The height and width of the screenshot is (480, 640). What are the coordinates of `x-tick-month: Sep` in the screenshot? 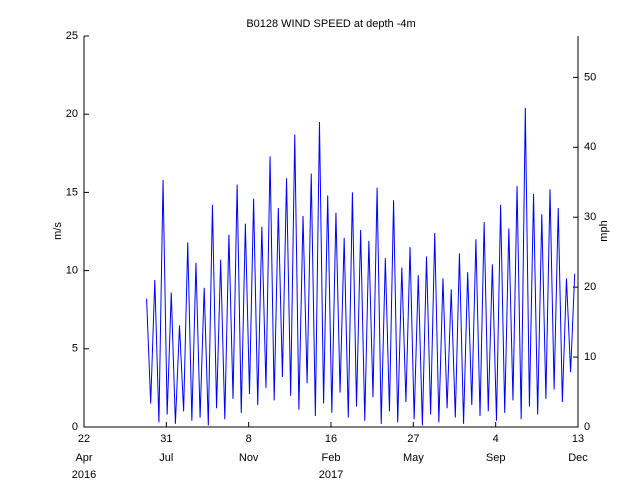 It's located at (496, 458).